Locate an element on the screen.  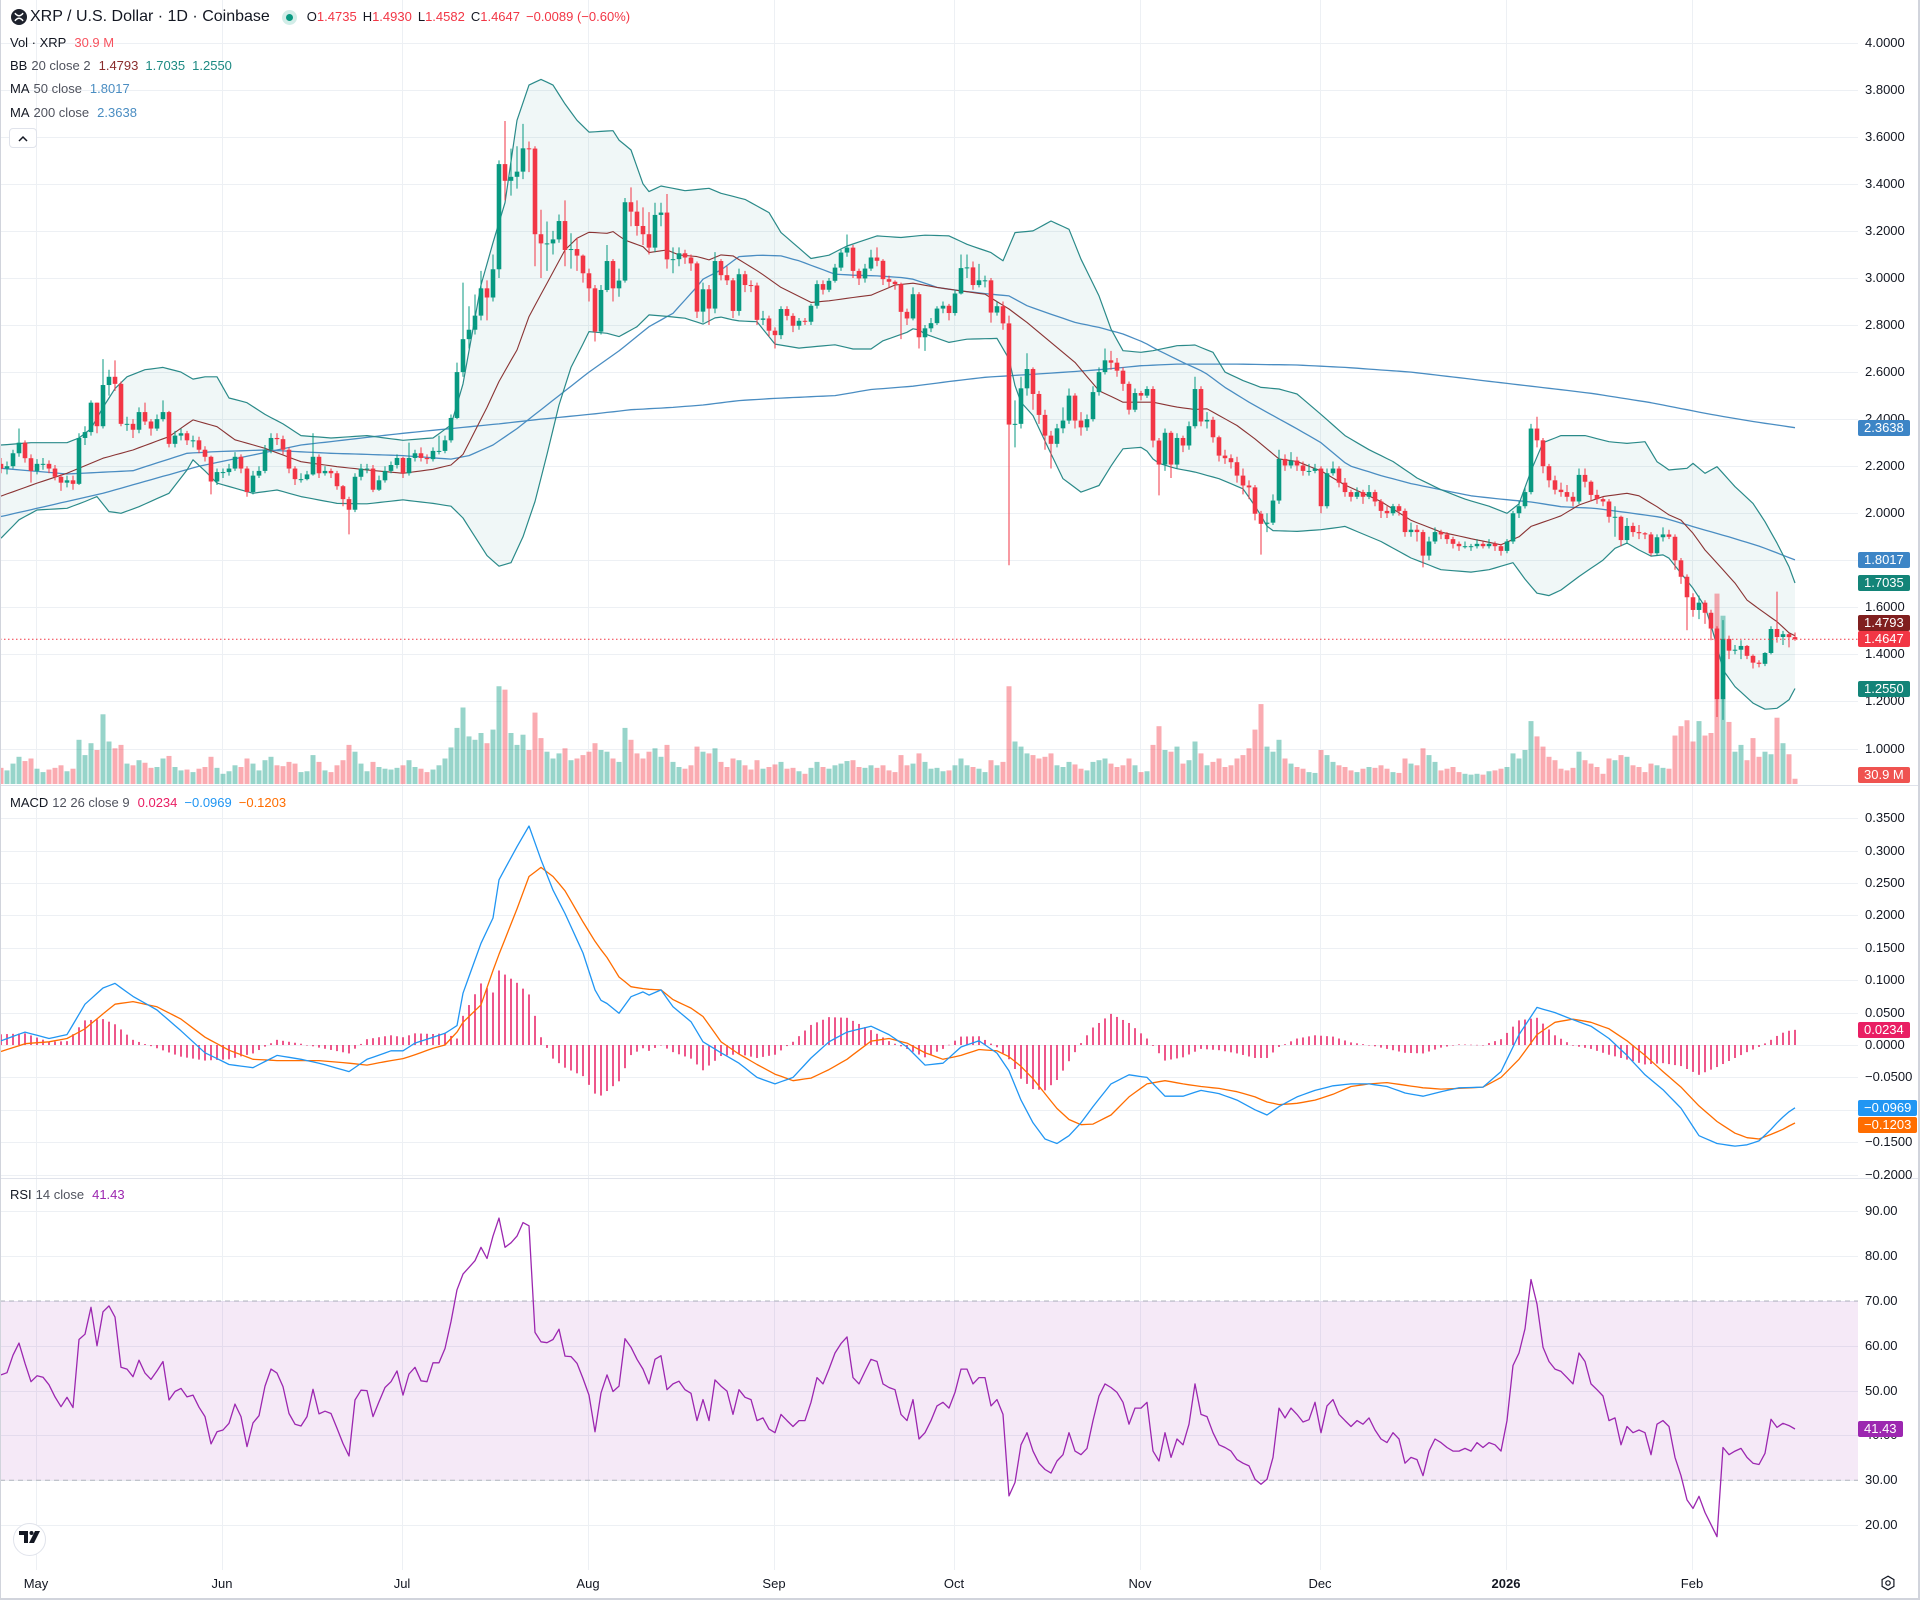
legend-volume: Vol · XRP 30.9 M is located at coordinates (62, 43).